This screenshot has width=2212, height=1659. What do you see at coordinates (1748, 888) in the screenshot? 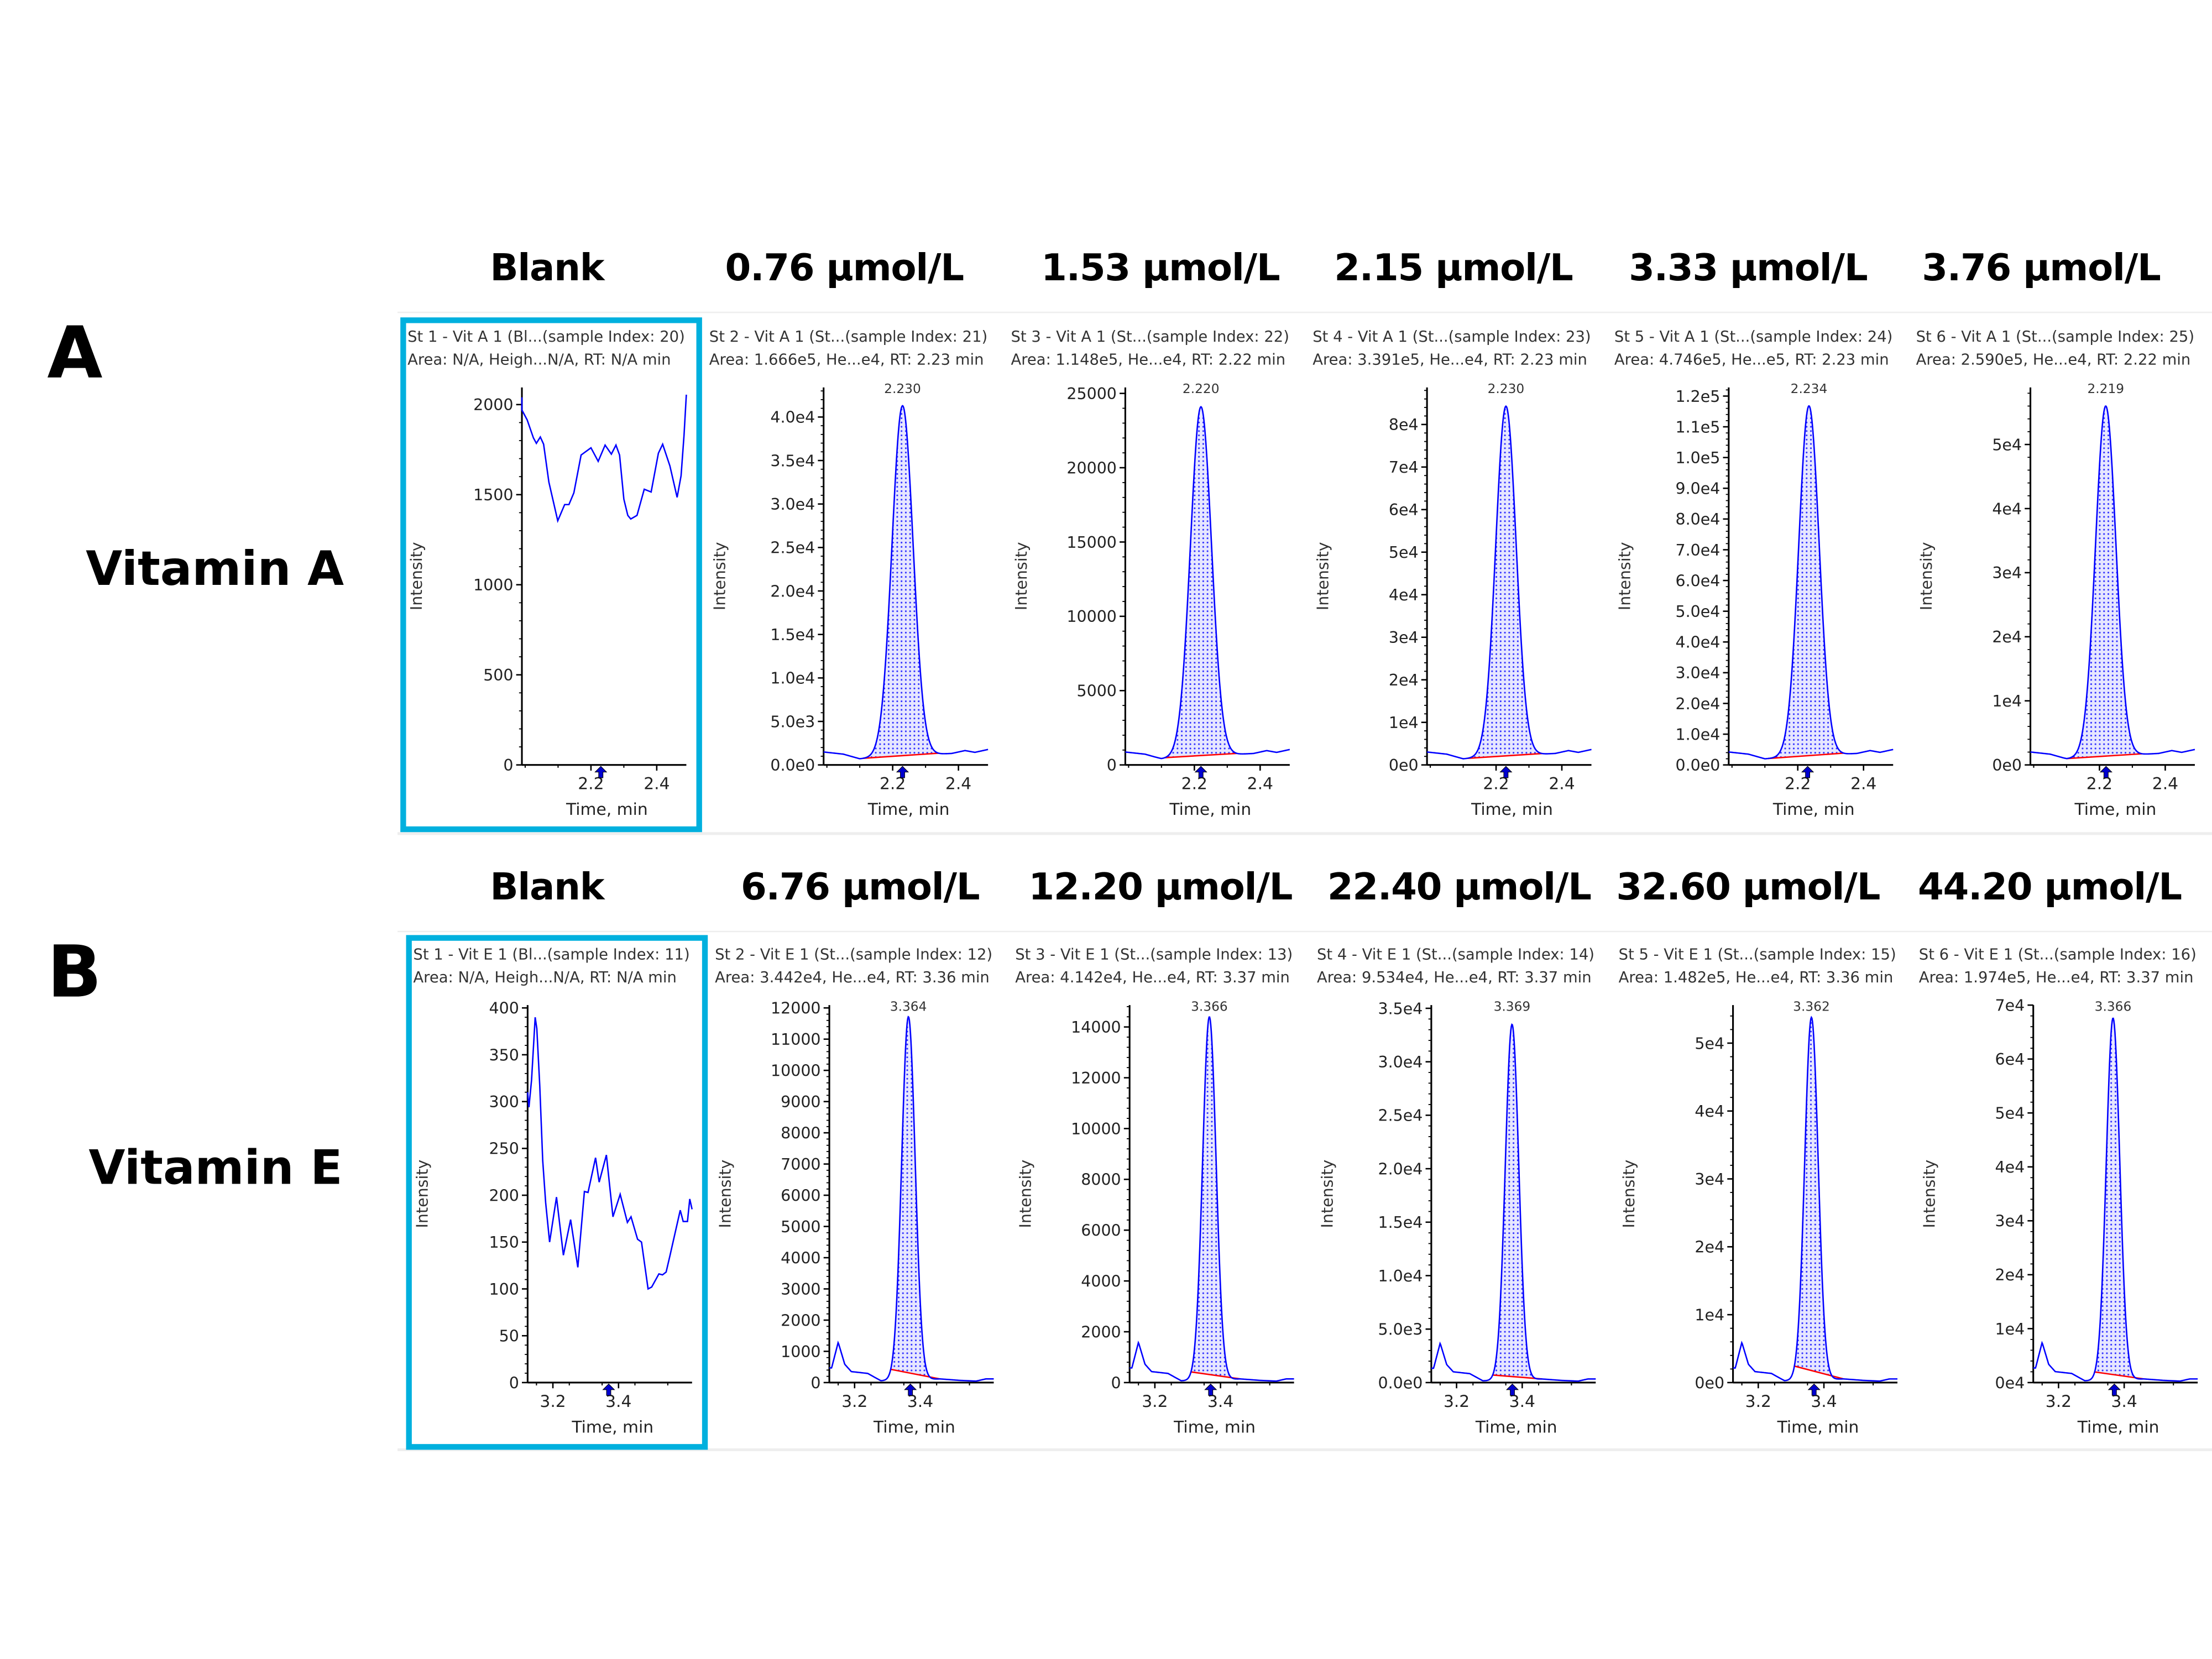
I see `column-title: 32.60 µmol/L` at bounding box center [1748, 888].